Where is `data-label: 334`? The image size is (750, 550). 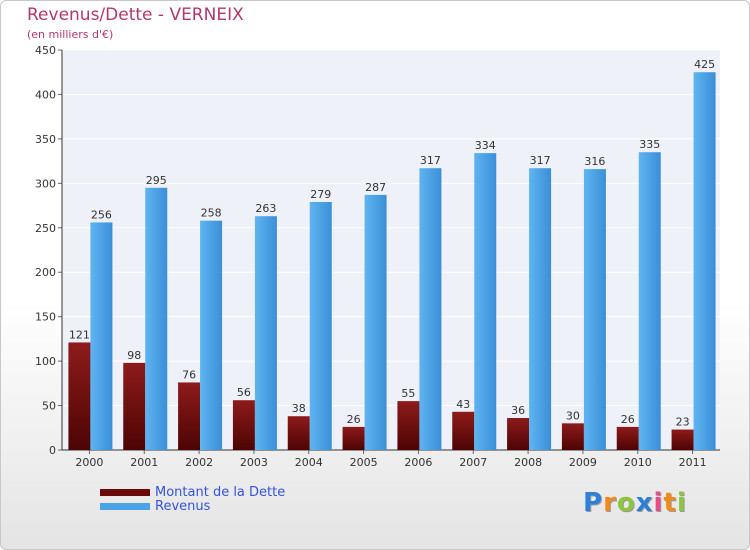 data-label: 334 is located at coordinates (485, 145).